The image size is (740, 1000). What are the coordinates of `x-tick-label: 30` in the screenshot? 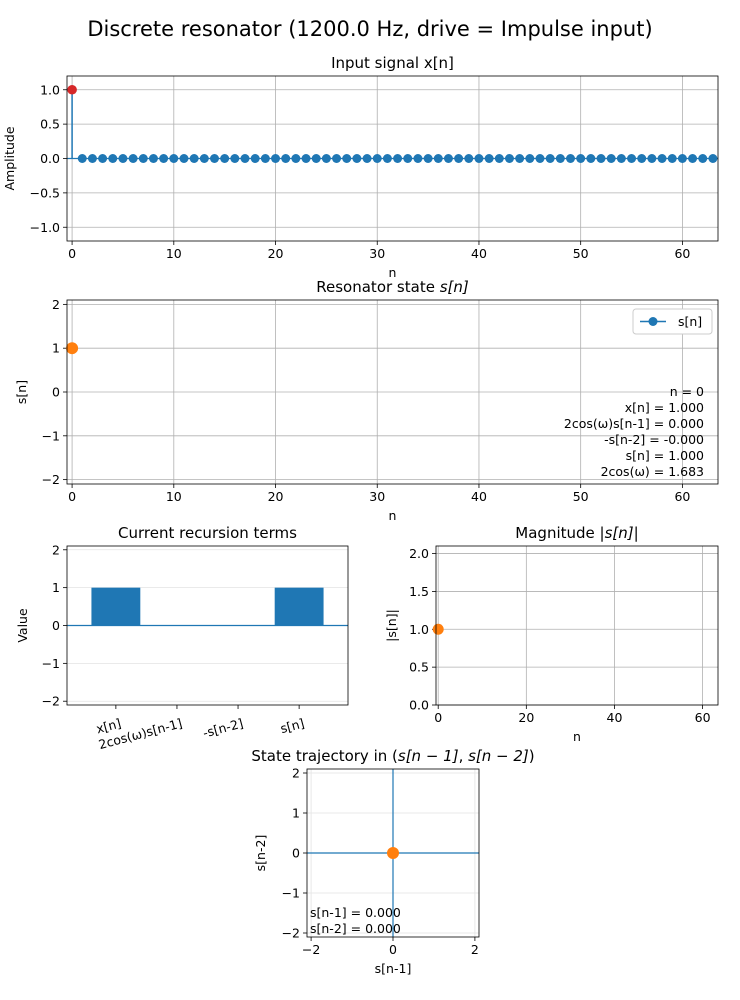 It's located at (377, 253).